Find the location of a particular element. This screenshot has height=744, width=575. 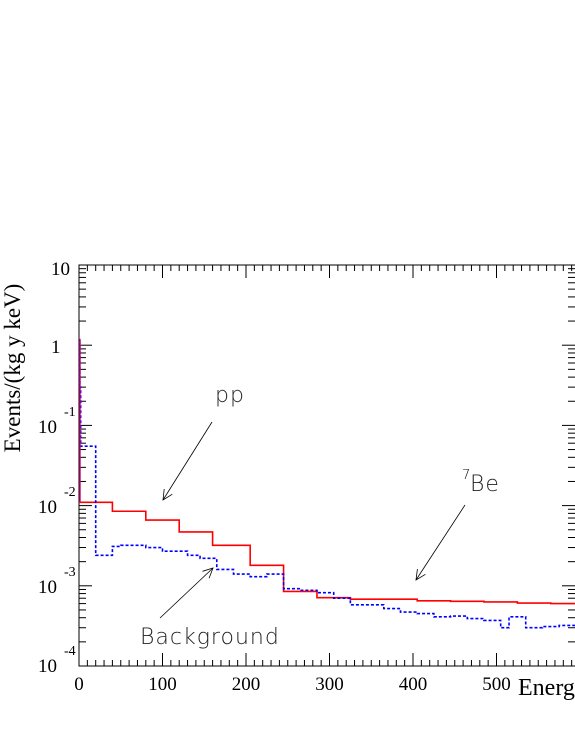

annotation-background: Background is located at coordinates (210, 608).